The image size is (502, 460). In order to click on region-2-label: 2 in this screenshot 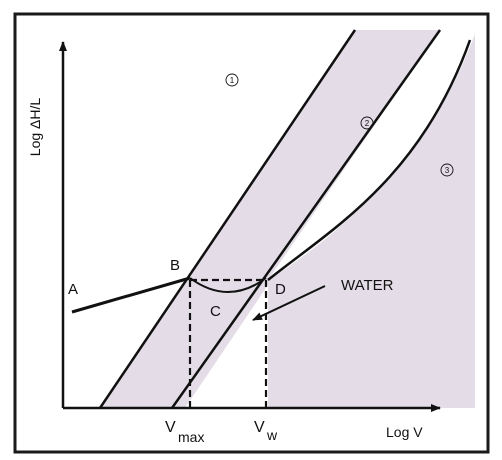, I will do `click(367, 123)`.